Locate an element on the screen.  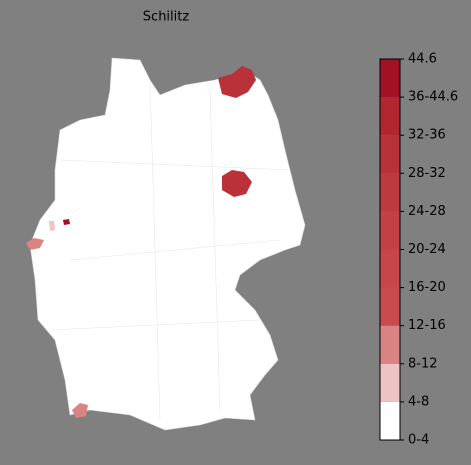
colorbar-label: 44.6 is located at coordinates (422, 59).